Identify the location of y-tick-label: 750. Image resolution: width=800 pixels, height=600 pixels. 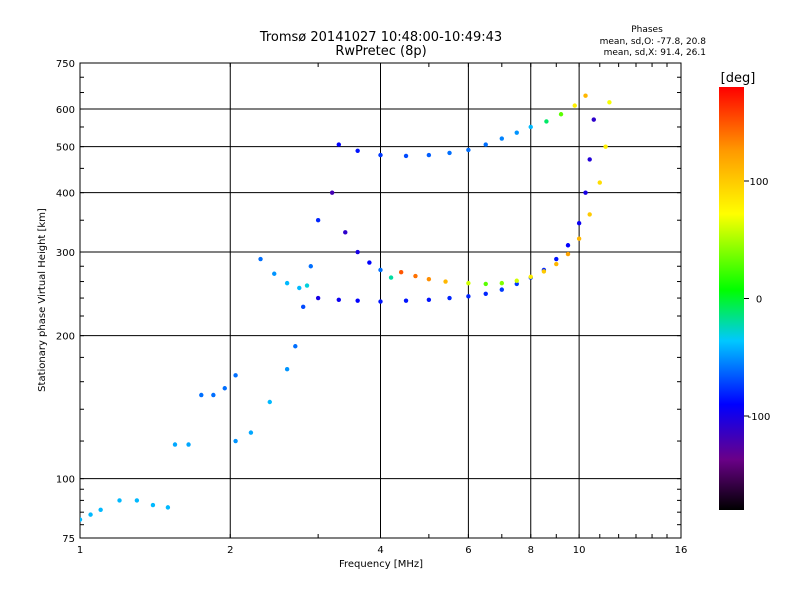
(65, 64).